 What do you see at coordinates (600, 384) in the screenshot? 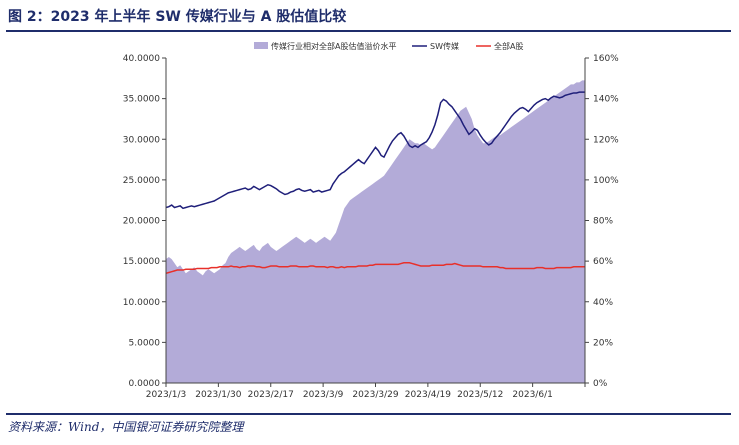
I see `right-axis-tick-label: 0%` at bounding box center [600, 384].